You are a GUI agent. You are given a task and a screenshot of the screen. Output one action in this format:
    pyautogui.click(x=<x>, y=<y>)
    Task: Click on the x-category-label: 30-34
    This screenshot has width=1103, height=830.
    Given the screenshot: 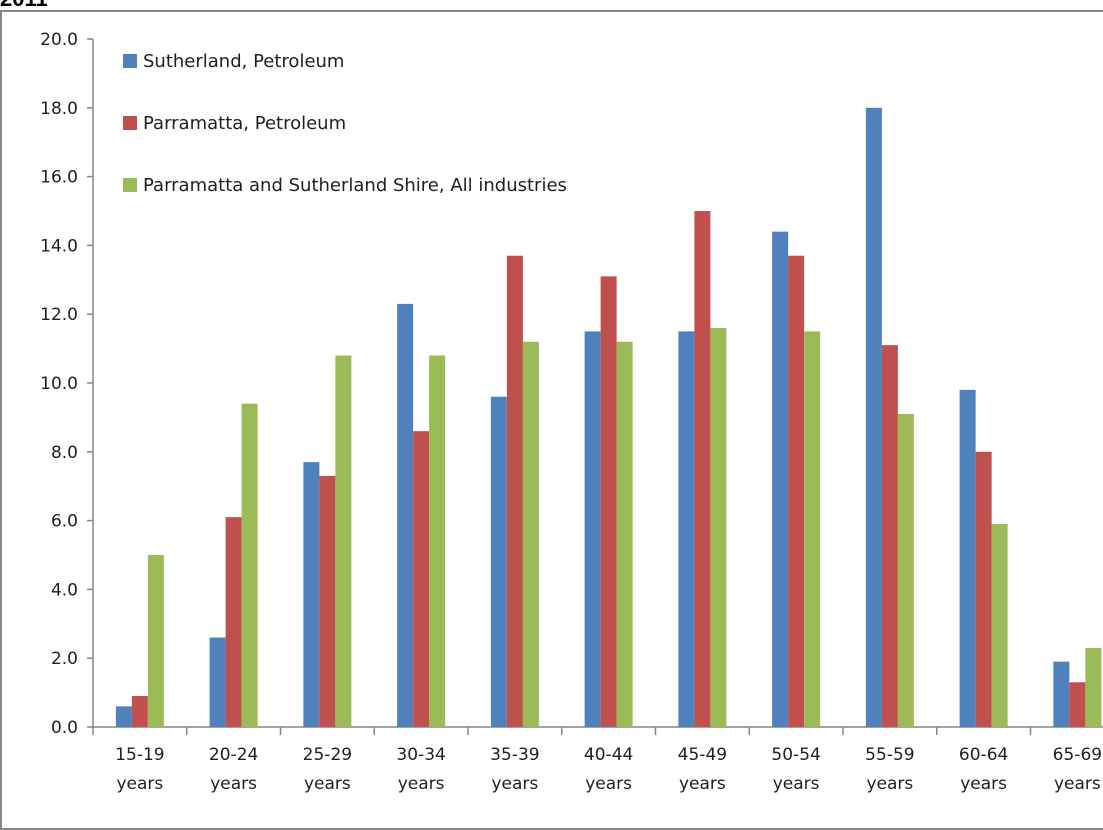 What is the action you would take?
    pyautogui.click(x=420, y=755)
    